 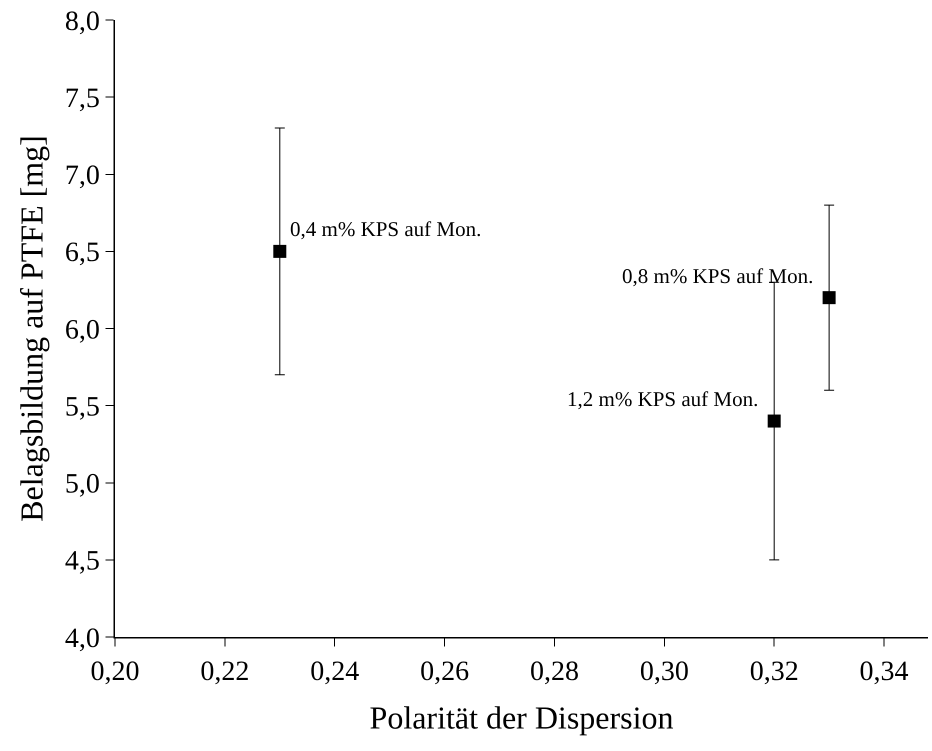 I want to click on y-tick-label: 4,5, so click(x=82, y=561).